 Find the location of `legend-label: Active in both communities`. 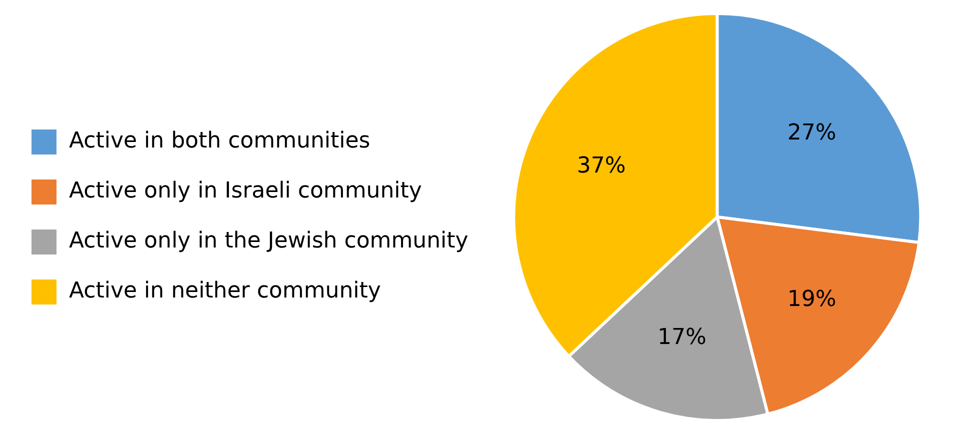

legend-label: Active in both communities is located at coordinates (219, 141).